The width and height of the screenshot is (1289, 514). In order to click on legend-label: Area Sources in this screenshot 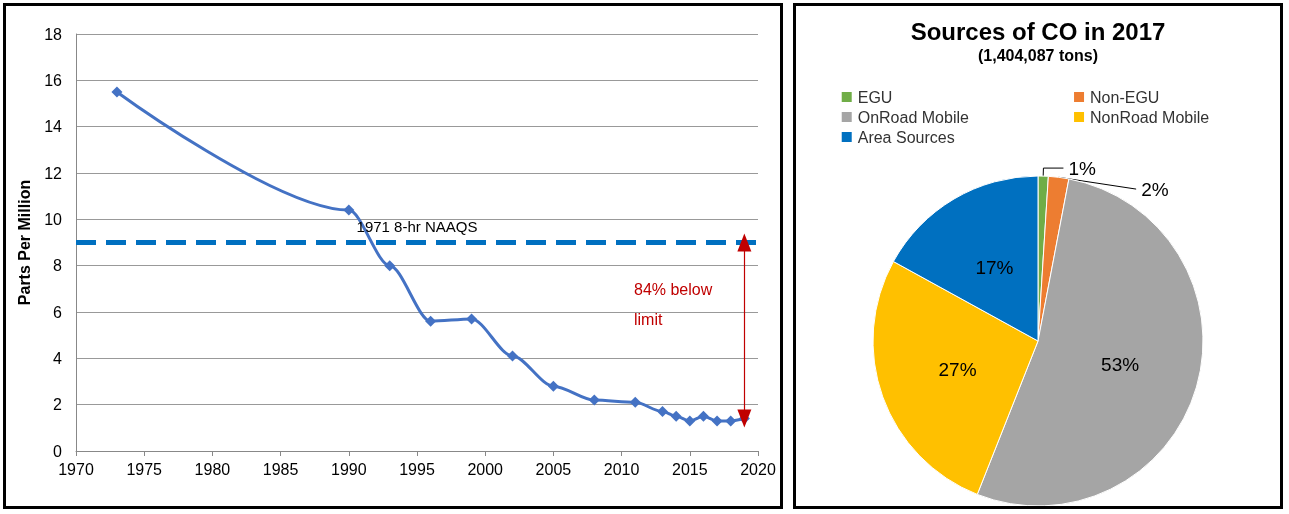, I will do `click(906, 137)`.